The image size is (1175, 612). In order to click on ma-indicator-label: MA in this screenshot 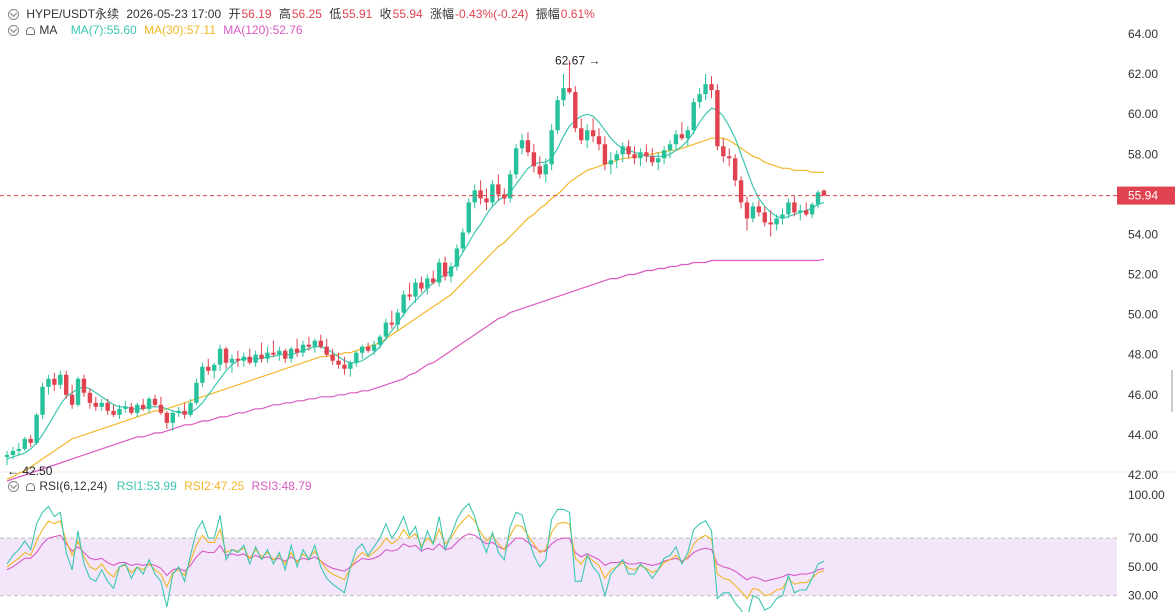, I will do `click(48, 30)`.